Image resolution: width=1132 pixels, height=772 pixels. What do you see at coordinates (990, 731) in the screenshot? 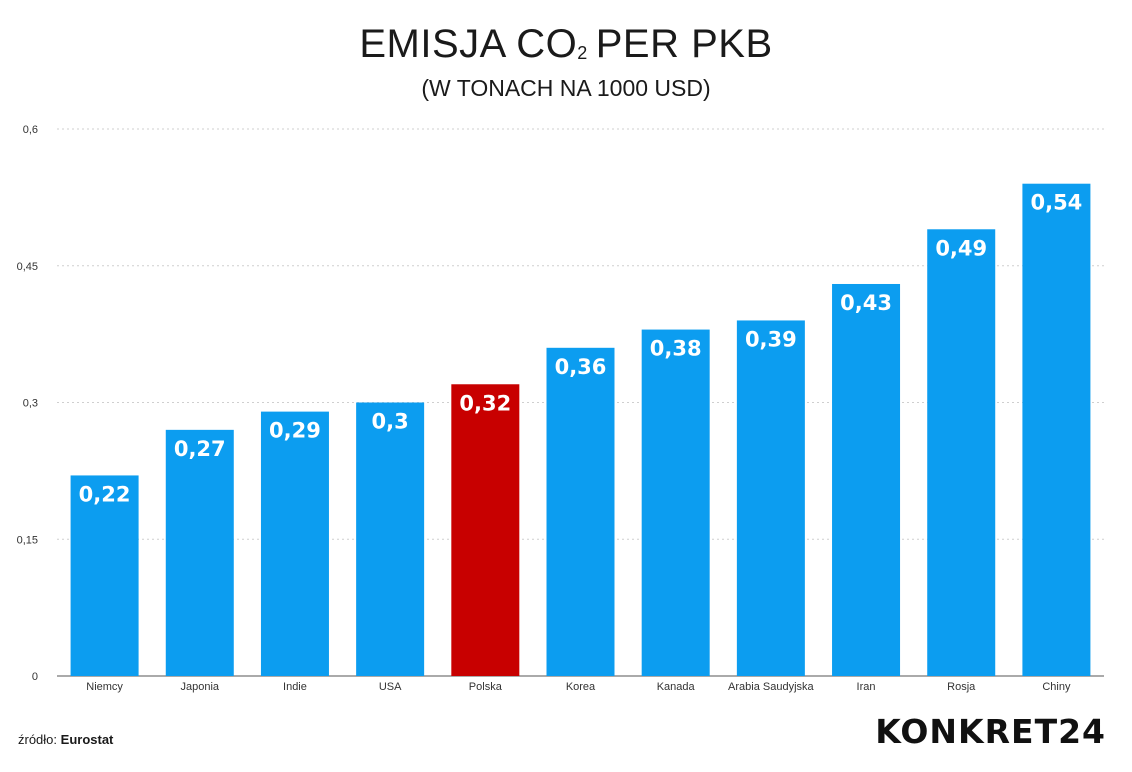
I see `brand-logo: KONKRET24` at bounding box center [990, 731].